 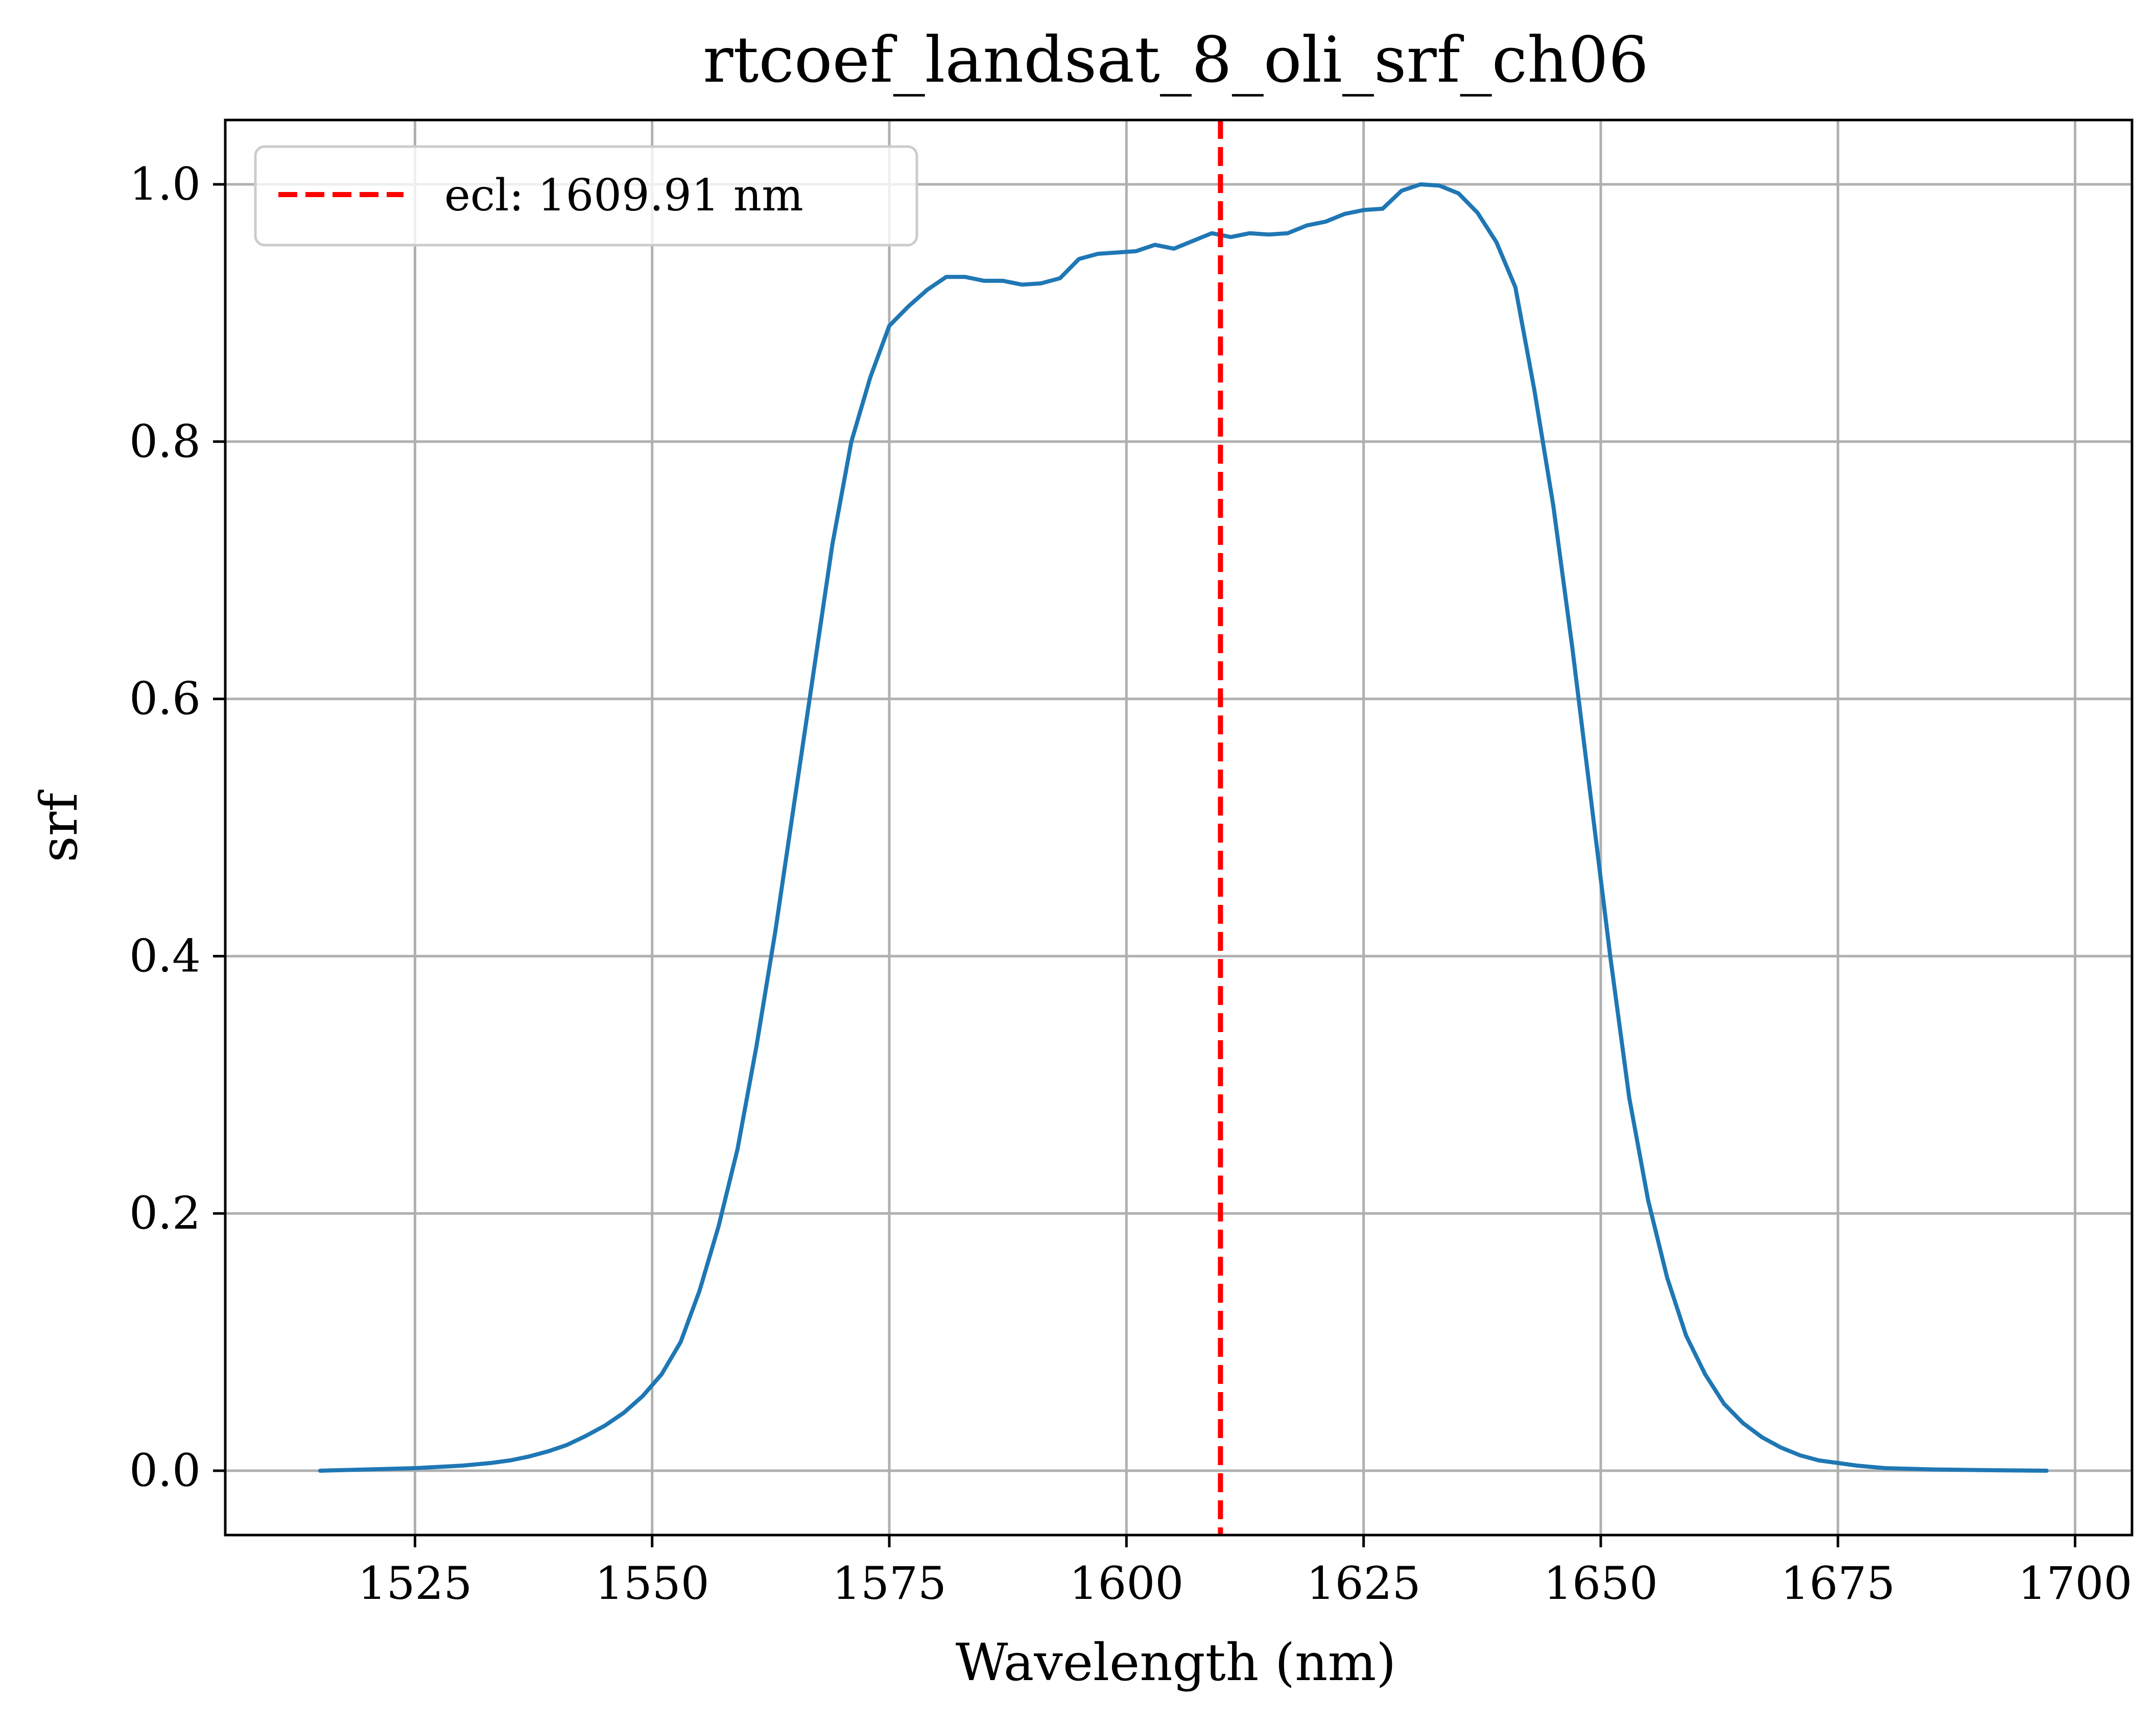 I want to click on x-tick-label: 1675, so click(x=1838, y=1584).